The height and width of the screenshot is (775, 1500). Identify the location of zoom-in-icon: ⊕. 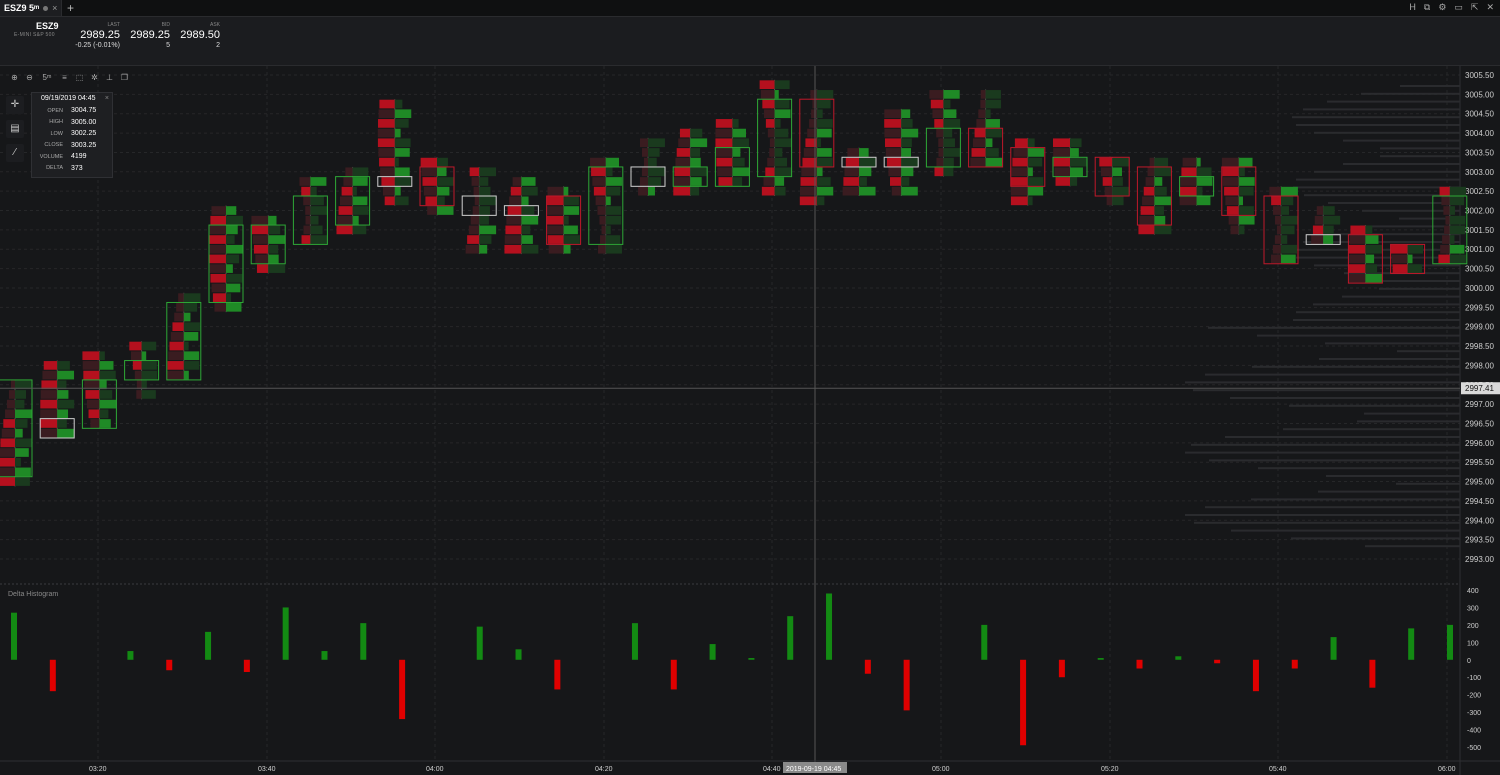
(14, 77).